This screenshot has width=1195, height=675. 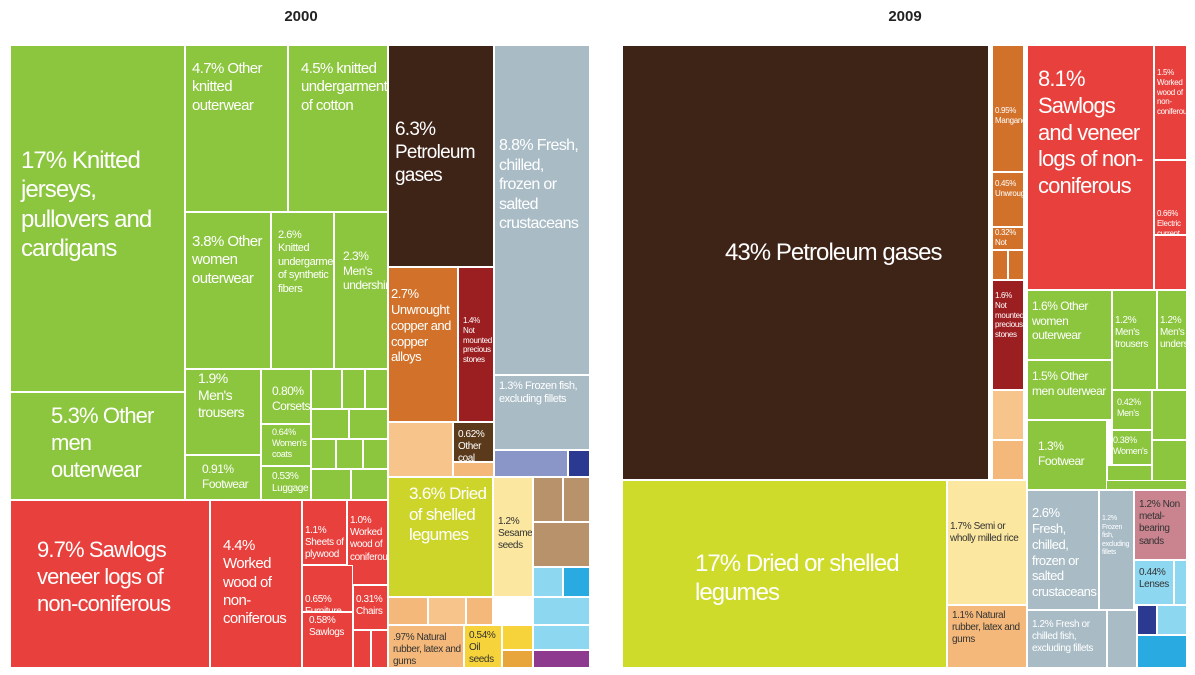 What do you see at coordinates (369, 599) in the screenshot?
I see `value-label: 0.31%` at bounding box center [369, 599].